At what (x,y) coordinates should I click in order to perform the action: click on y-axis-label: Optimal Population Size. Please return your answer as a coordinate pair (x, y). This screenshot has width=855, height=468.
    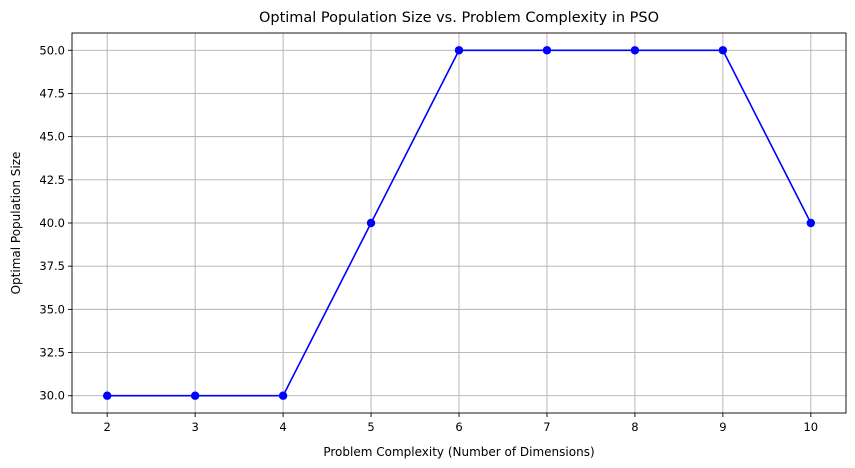
    Looking at the image, I should click on (16, 223).